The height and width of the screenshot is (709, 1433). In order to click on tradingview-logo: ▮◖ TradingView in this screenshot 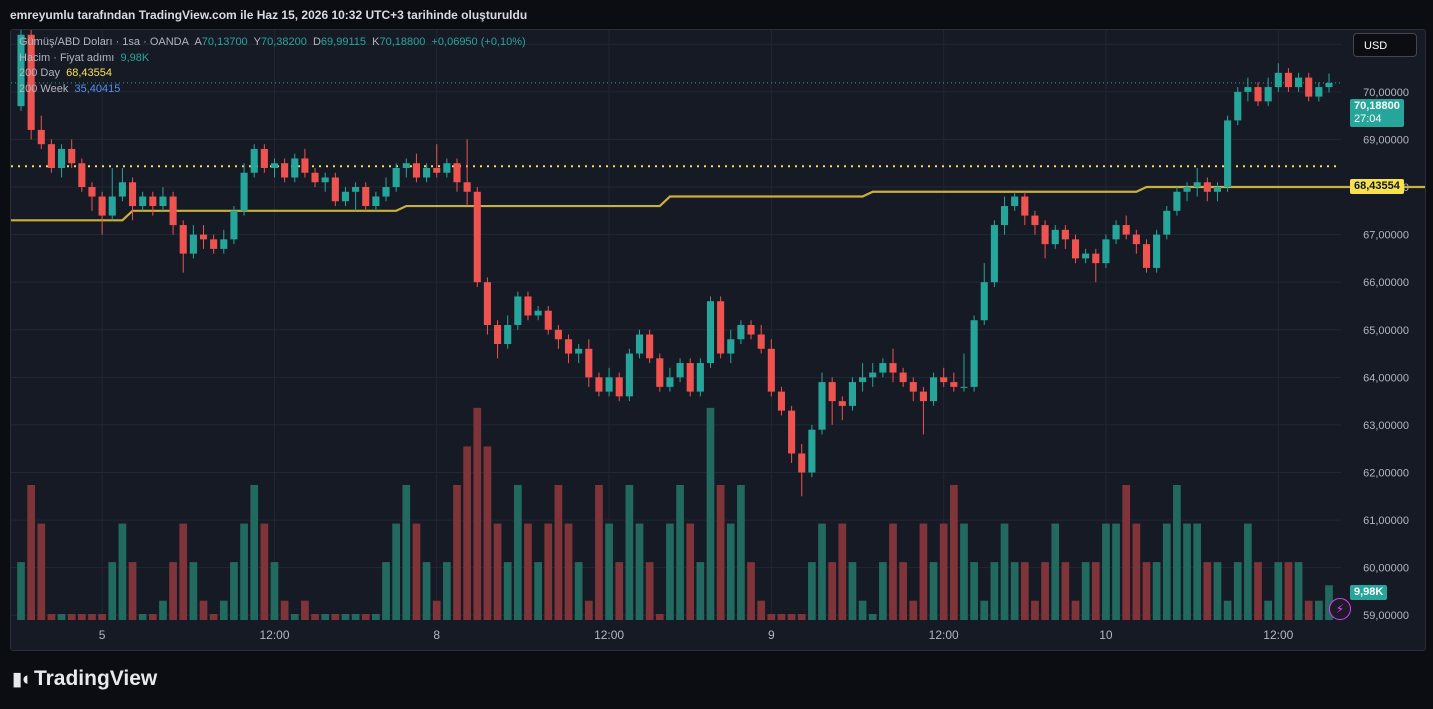, I will do `click(84, 679)`.